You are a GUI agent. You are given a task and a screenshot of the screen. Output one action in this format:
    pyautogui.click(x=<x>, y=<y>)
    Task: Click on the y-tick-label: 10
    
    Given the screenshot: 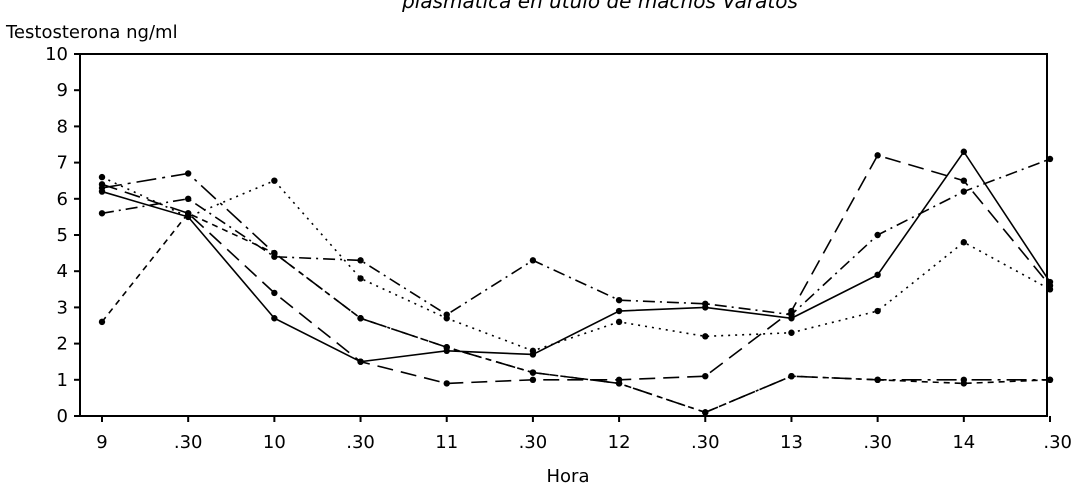 What is the action you would take?
    pyautogui.click(x=56, y=54)
    